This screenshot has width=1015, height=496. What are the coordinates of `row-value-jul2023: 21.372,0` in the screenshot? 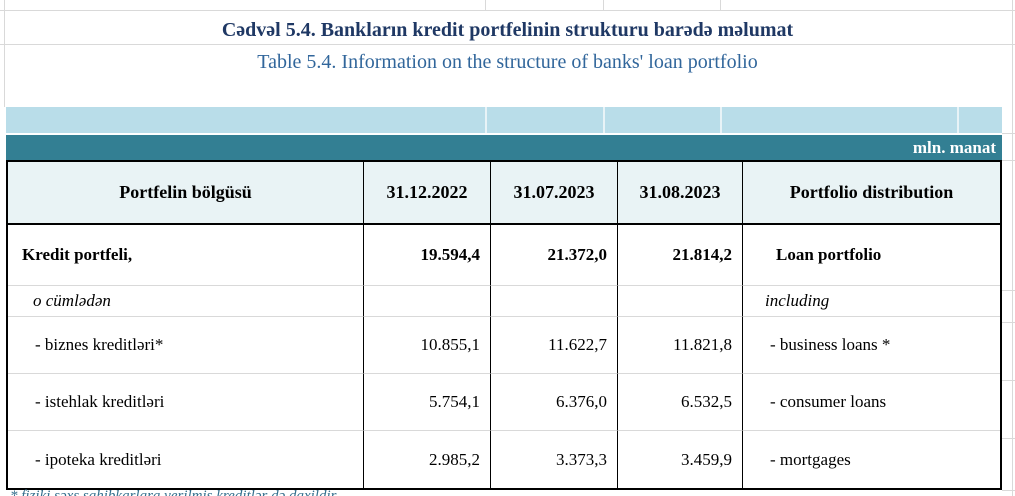 It's located at (554, 255).